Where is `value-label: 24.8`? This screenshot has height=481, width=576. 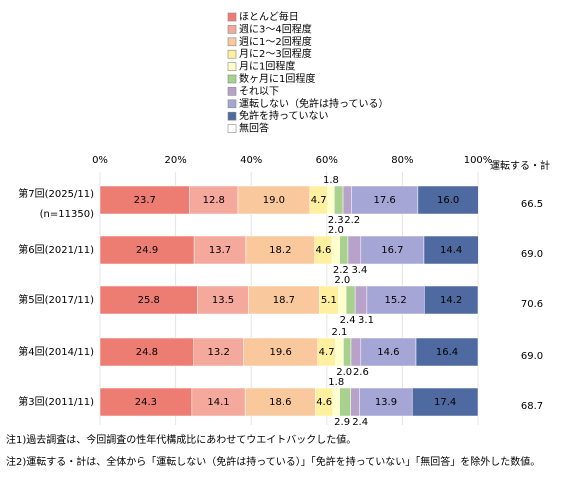
value-label: 24.8 is located at coordinates (147, 352).